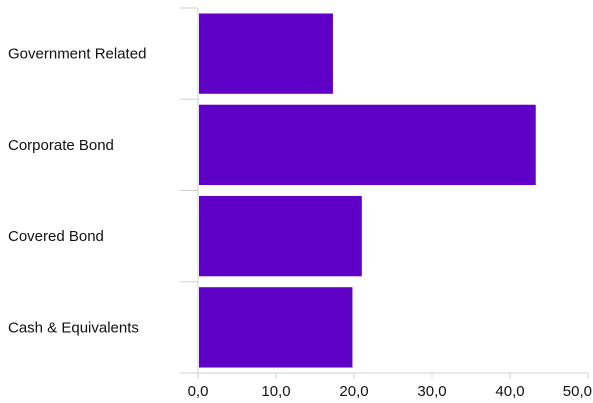 The height and width of the screenshot is (403, 593). I want to click on x-axis-ticks: 0,0 10,0 20,0 30,0 40,0 50,0, so click(390, 386).